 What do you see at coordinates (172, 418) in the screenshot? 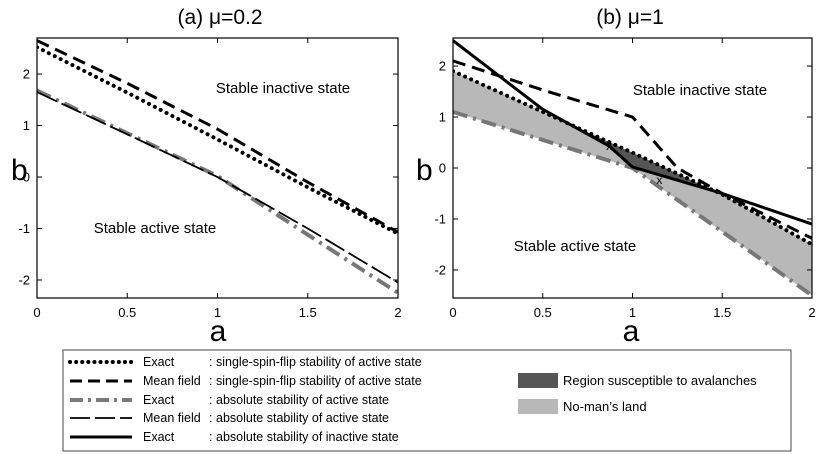
I see `legend-method-4: Mean field` at bounding box center [172, 418].